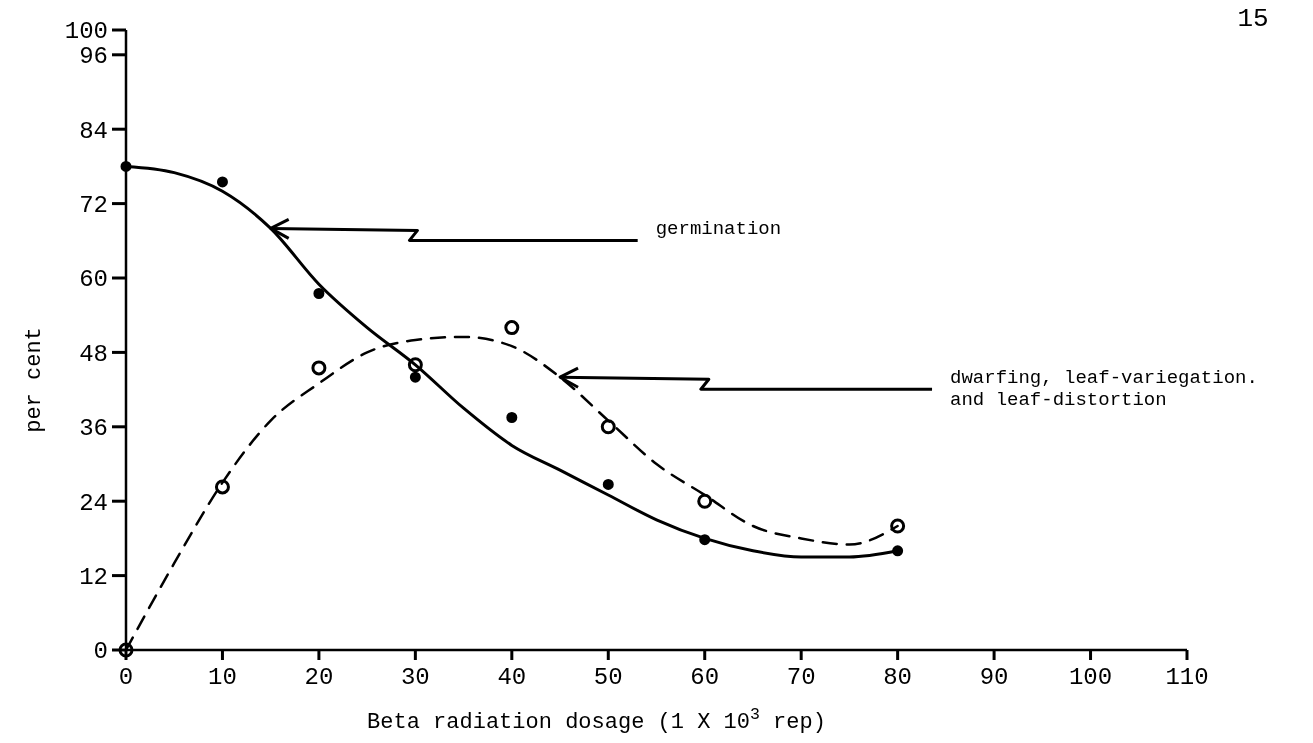  What do you see at coordinates (1090, 677) in the screenshot?
I see `x-tick-label: 100` at bounding box center [1090, 677].